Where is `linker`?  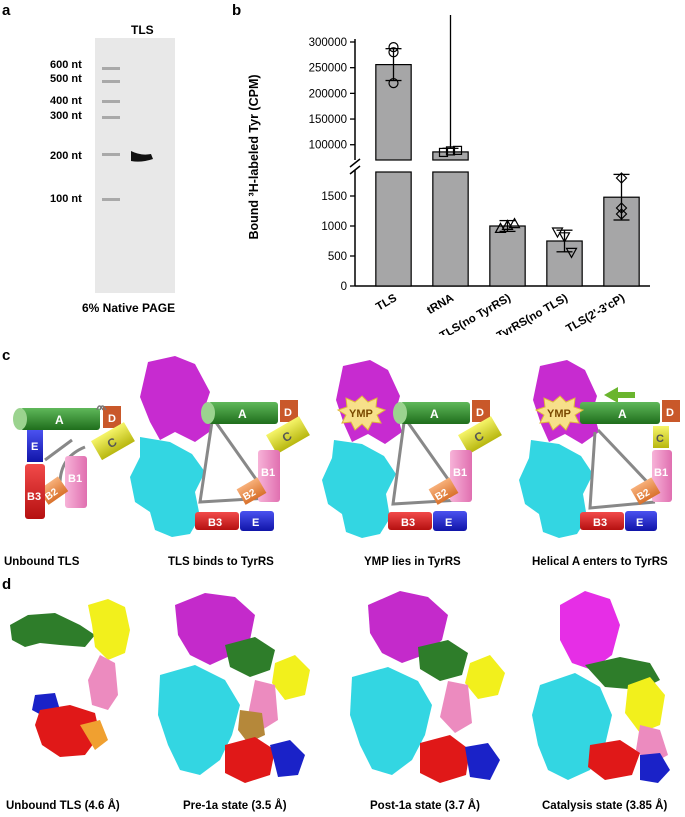
linker is located at coordinates (58, 450).